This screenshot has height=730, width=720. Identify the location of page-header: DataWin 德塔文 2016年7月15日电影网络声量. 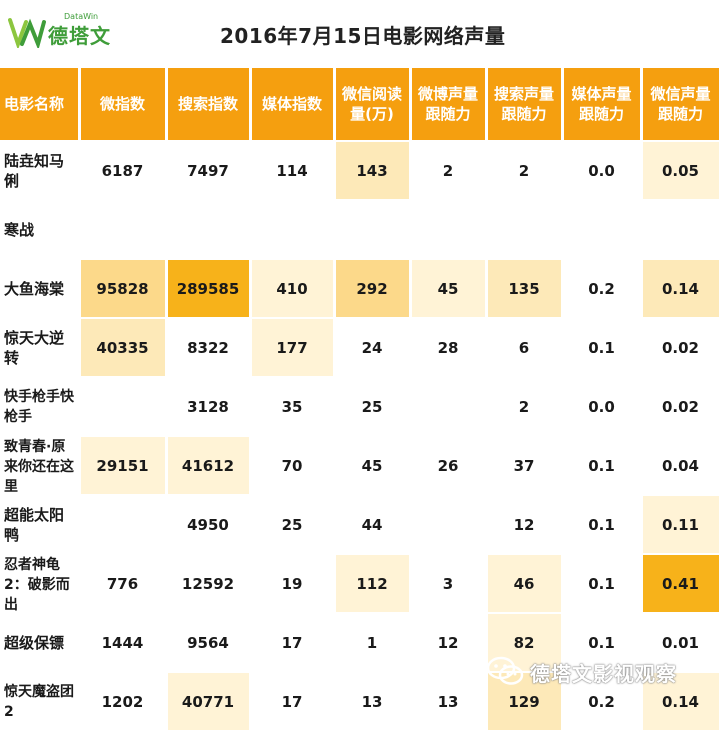
(360, 34).